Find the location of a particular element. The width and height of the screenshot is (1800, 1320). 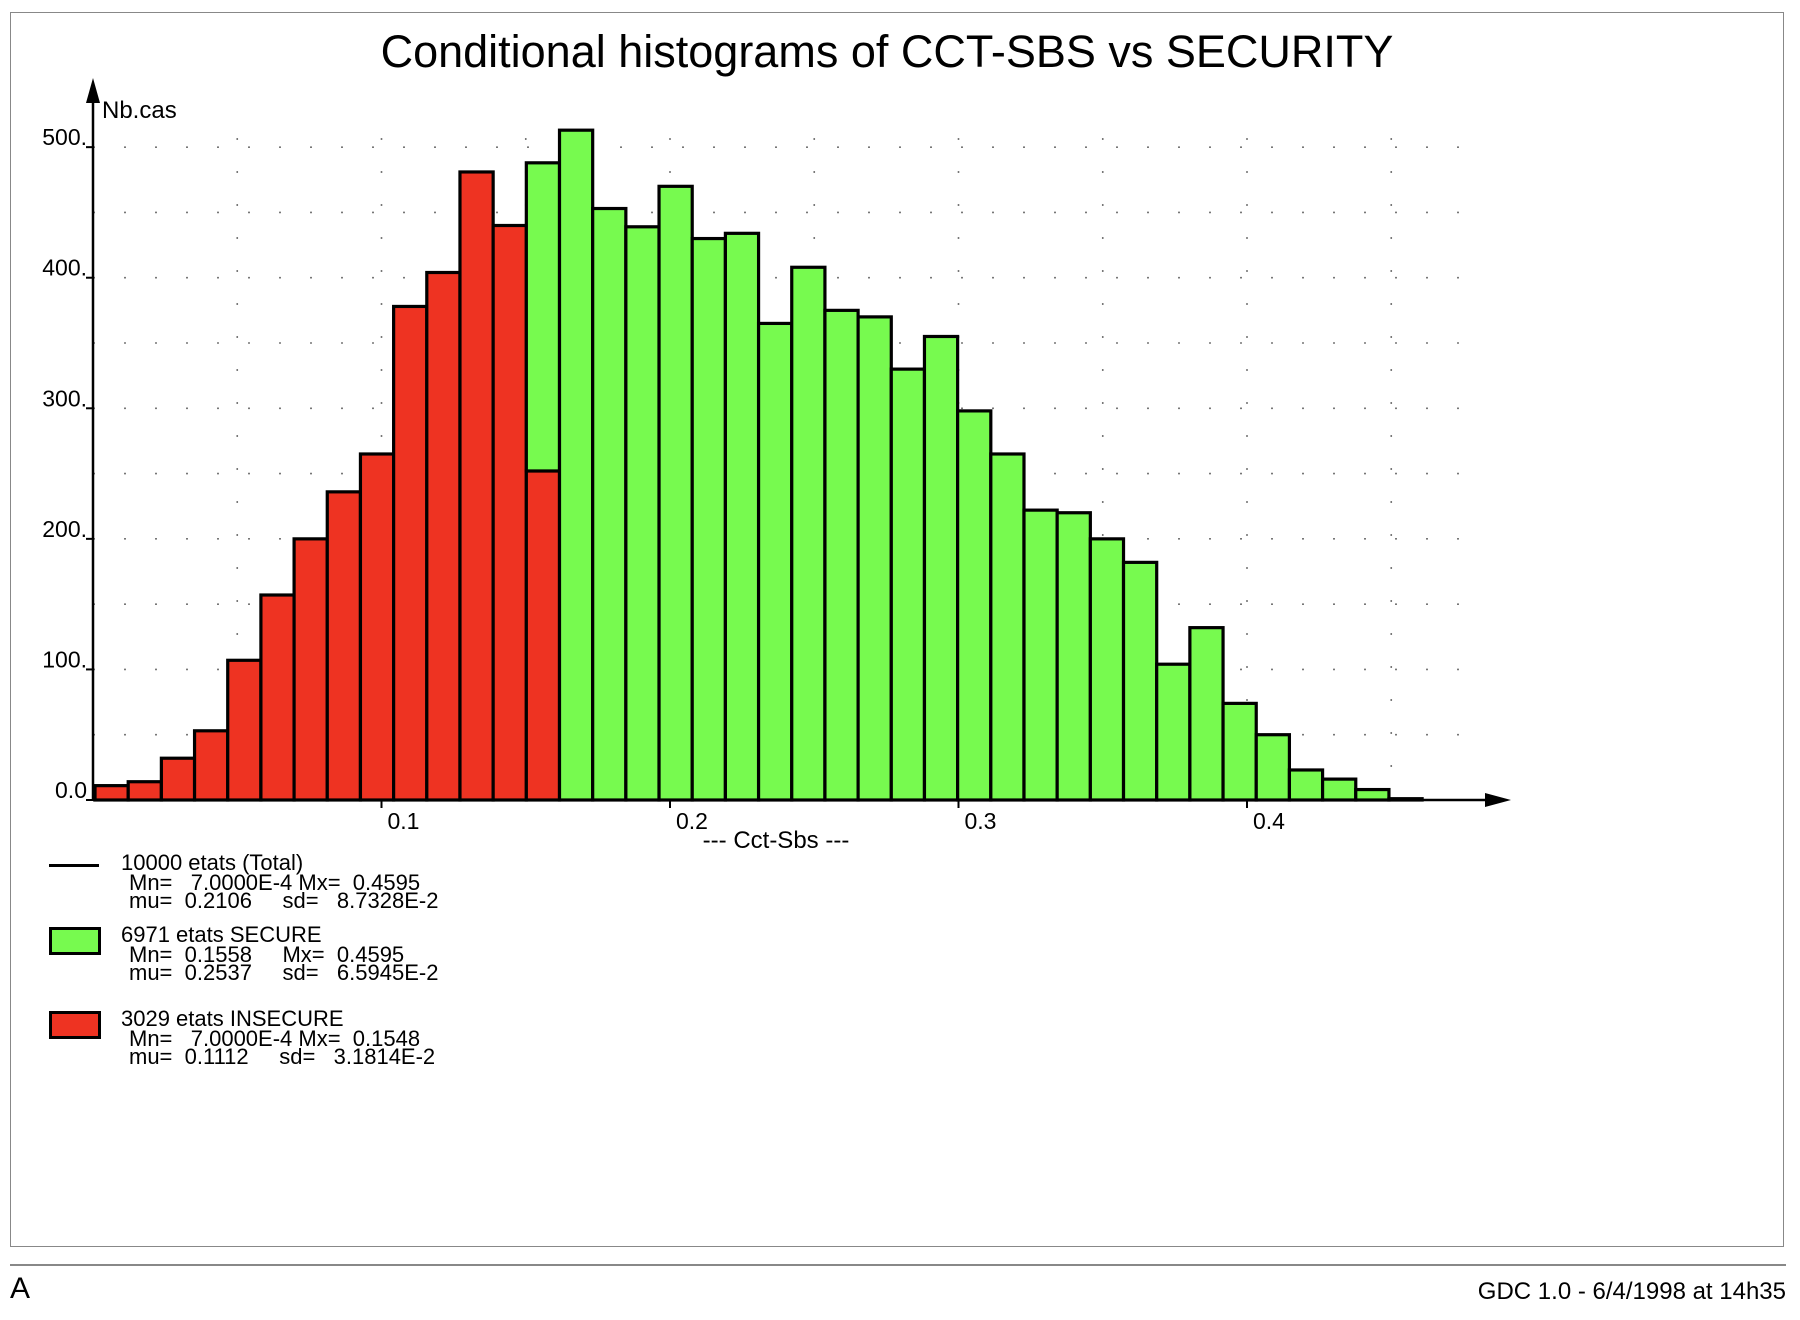

y-axis-label: Nb.cas is located at coordinates (139, 110).